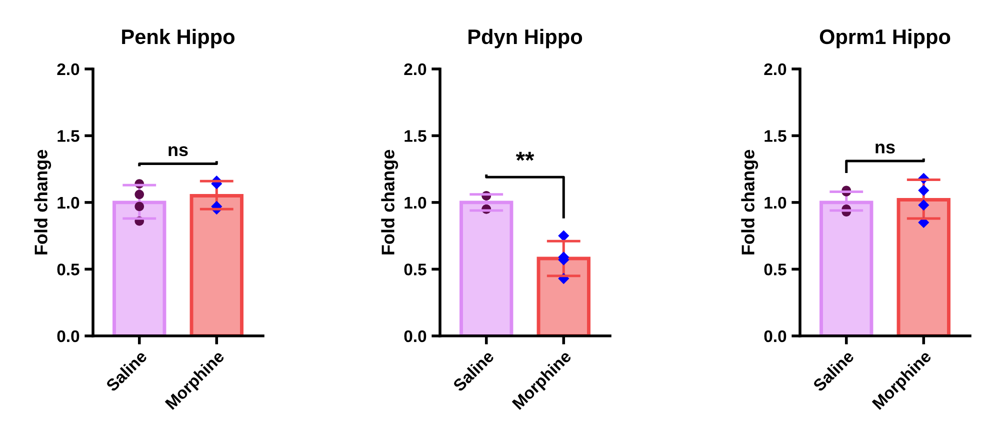 The height and width of the screenshot is (442, 1000). Describe the element at coordinates (885, 38) in the screenshot. I see `chart-title: Oprm1 Hippo` at that location.